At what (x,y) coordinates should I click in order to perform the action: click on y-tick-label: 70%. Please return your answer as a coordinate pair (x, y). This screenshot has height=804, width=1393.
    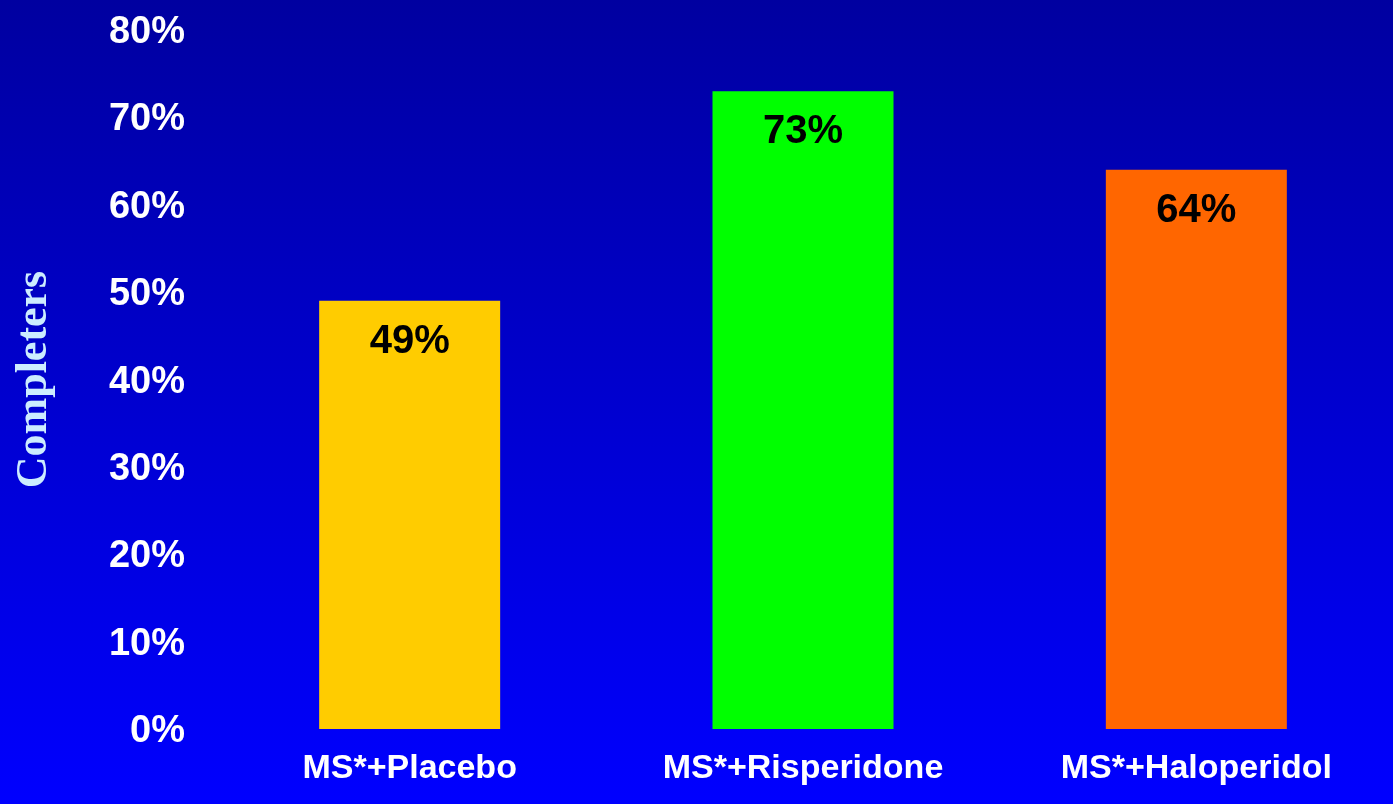
    Looking at the image, I should click on (146, 117).